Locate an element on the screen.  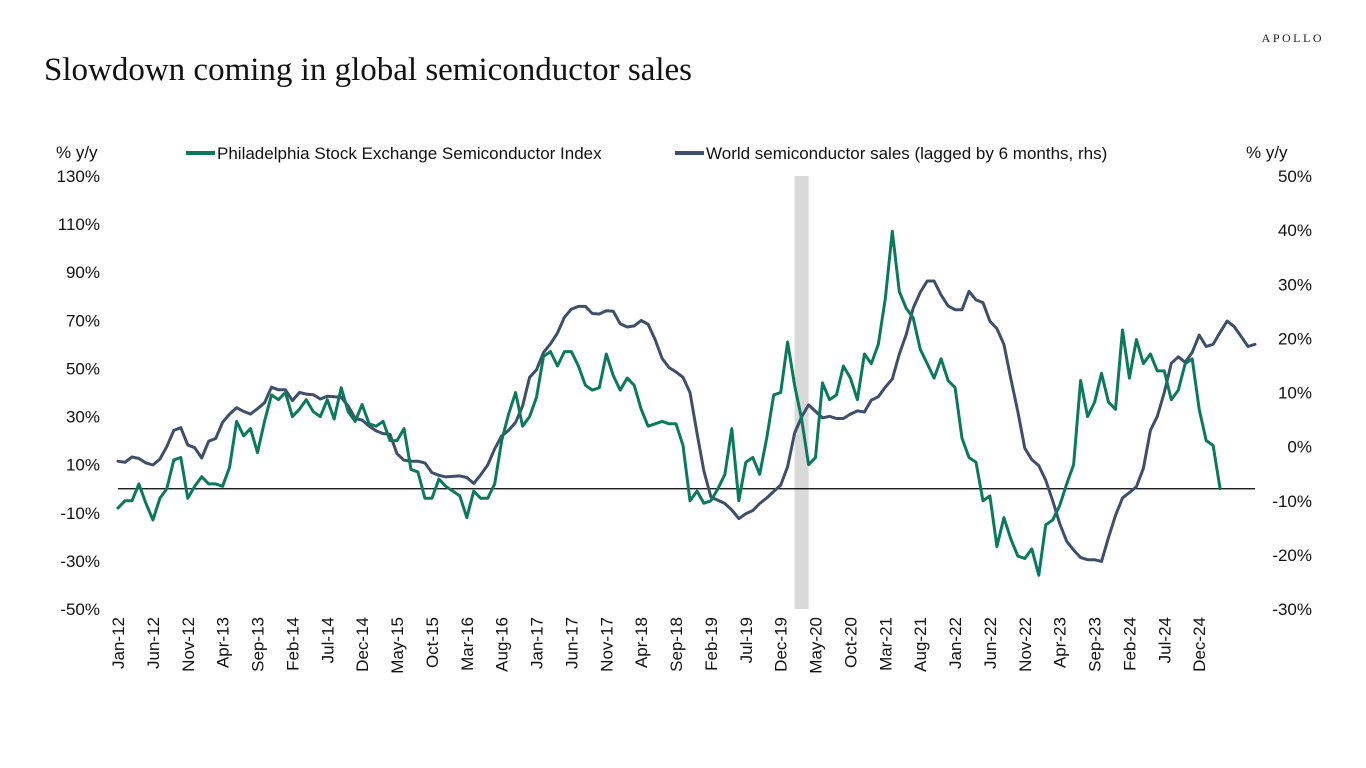
x-tick-label: Jun-22 is located at coordinates (990, 643).